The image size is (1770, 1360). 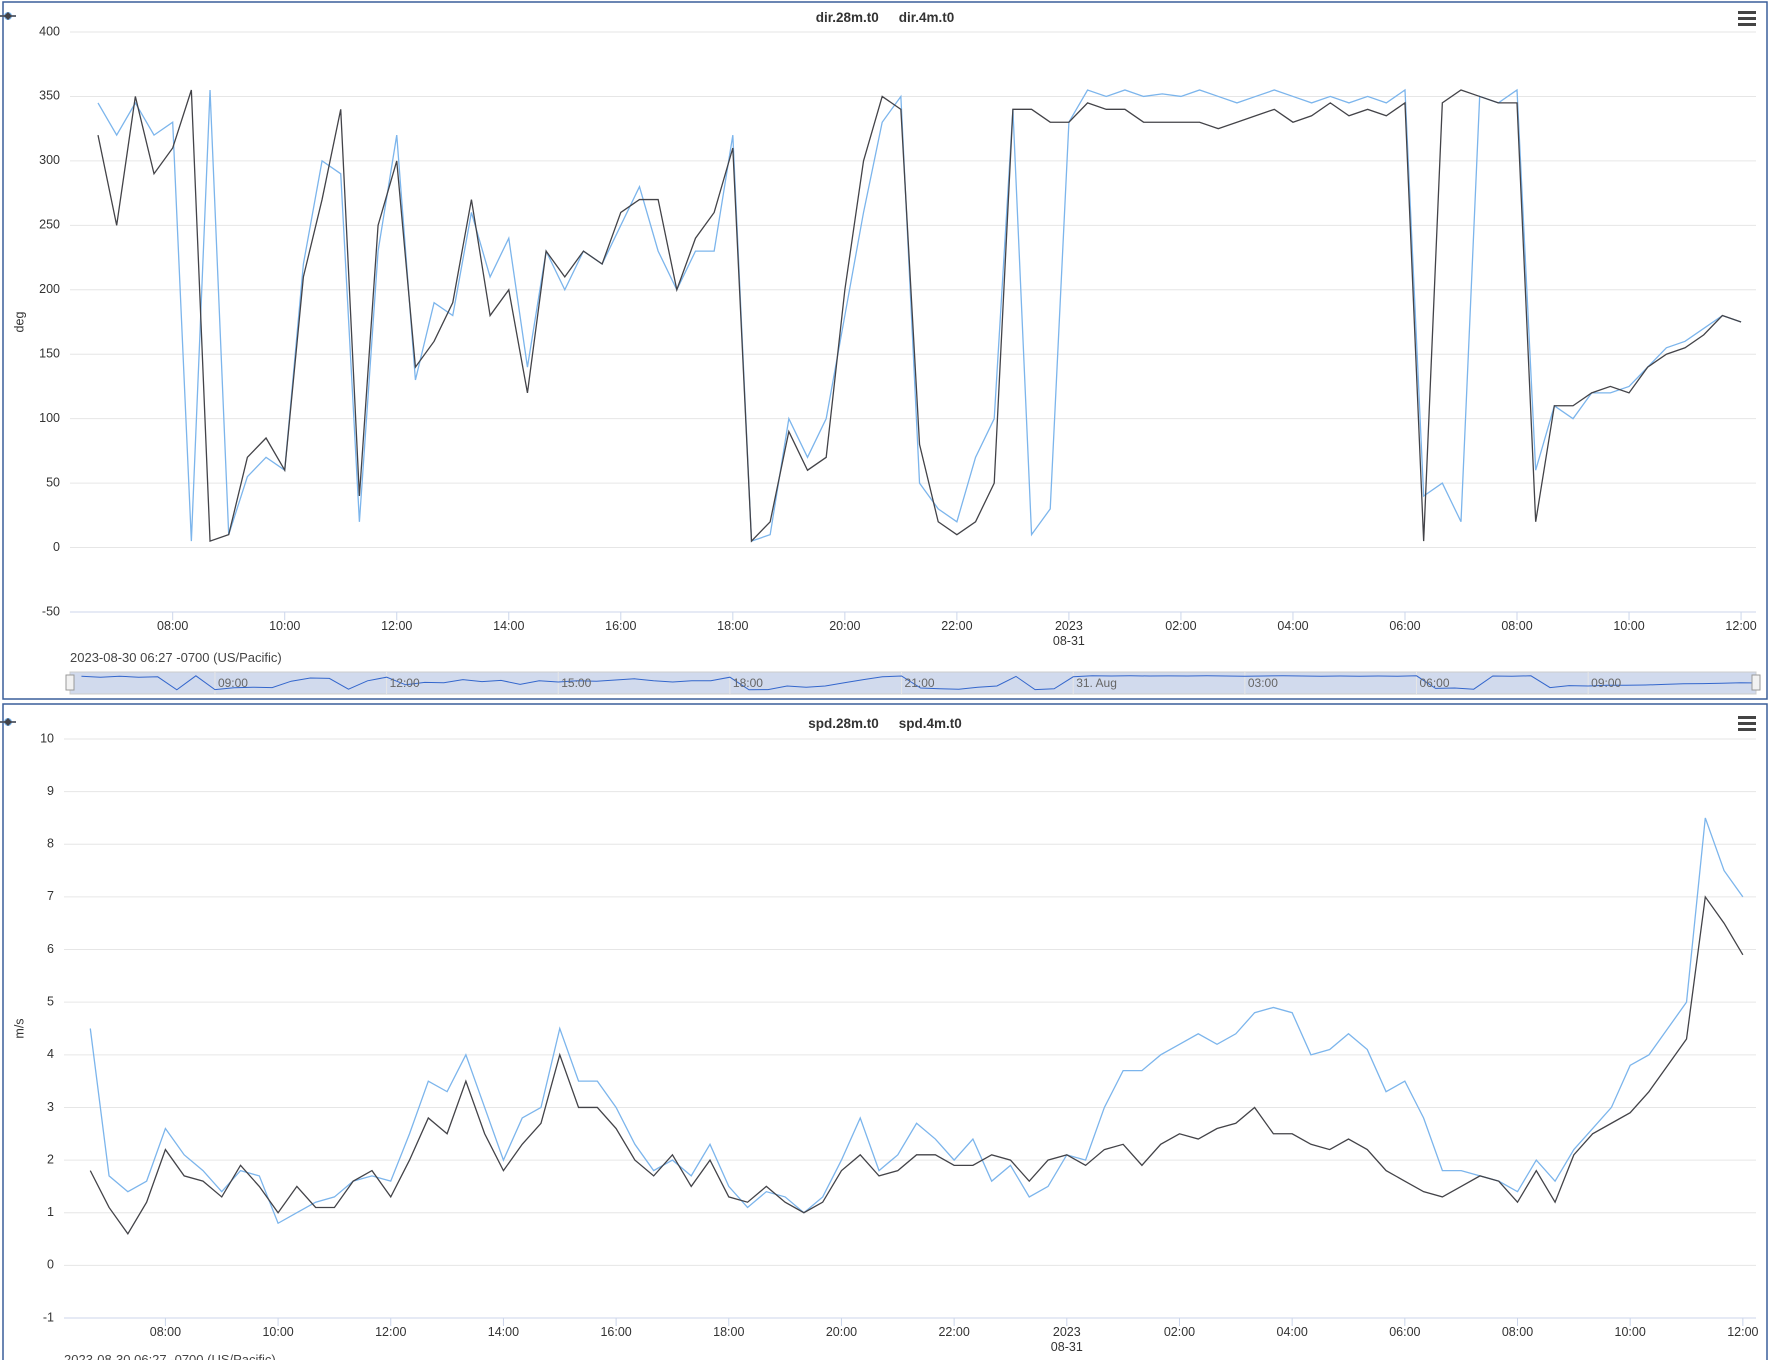 What do you see at coordinates (19, 1028) in the screenshot?
I see `y-axis-title: m/s` at bounding box center [19, 1028].